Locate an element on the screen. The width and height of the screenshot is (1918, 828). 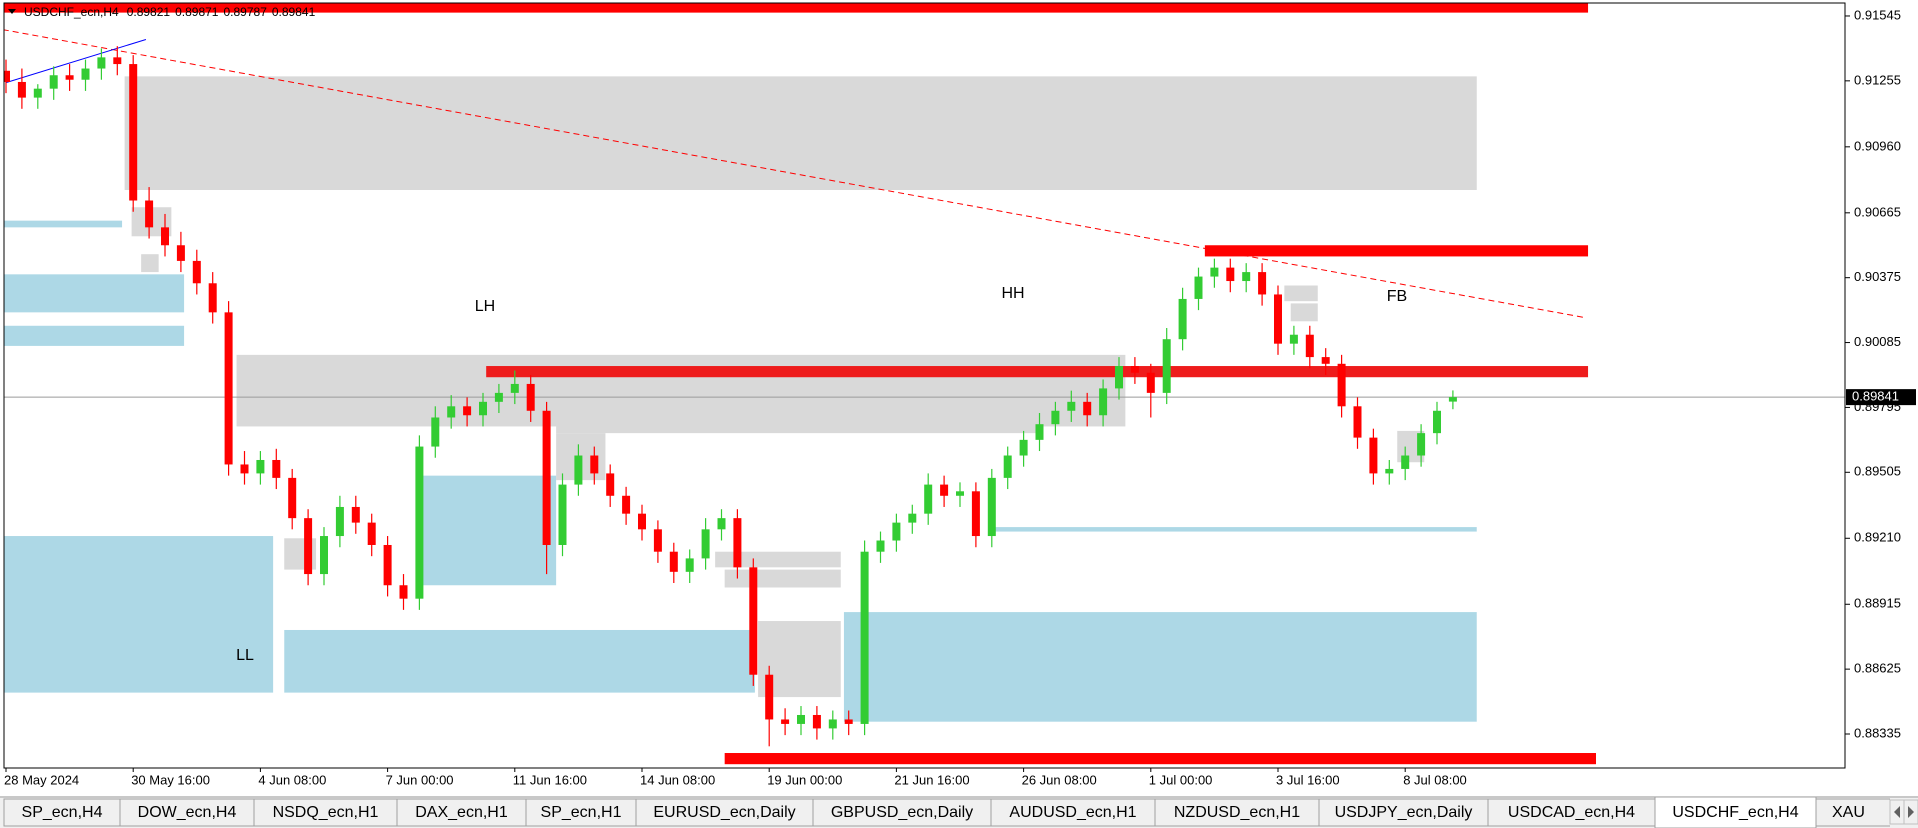
y-tick-label: 0.90085 is located at coordinates (1877, 341).